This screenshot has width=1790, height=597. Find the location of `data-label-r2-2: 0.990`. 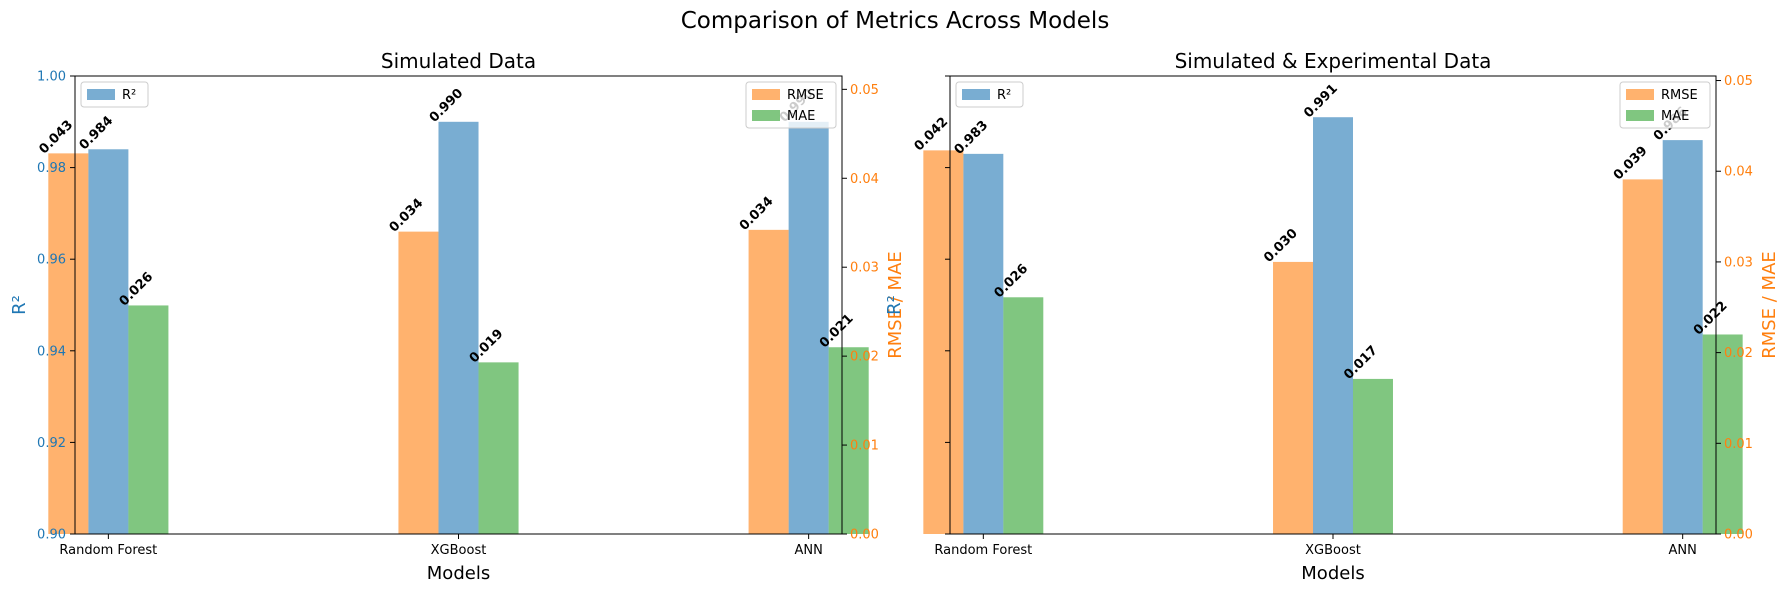

data-label-r2-2: 0.990 is located at coordinates (447, 106).